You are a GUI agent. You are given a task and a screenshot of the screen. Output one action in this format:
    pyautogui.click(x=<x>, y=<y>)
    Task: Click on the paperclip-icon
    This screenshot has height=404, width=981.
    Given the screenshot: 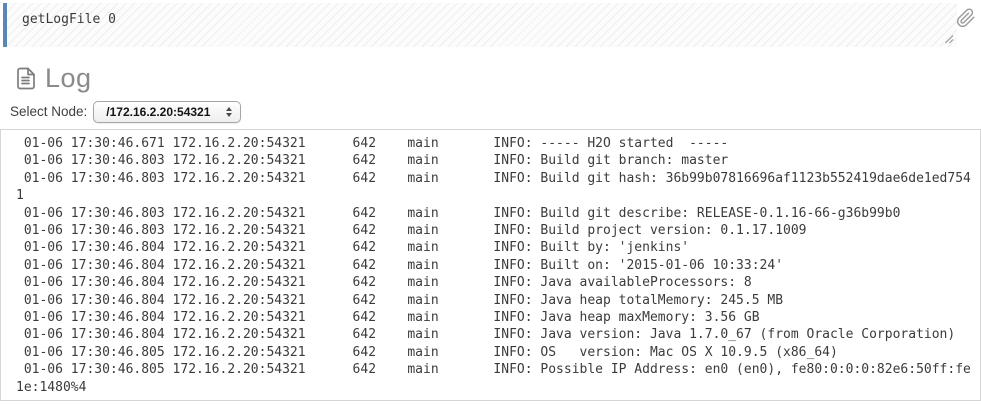 What is the action you would take?
    pyautogui.click(x=966, y=18)
    